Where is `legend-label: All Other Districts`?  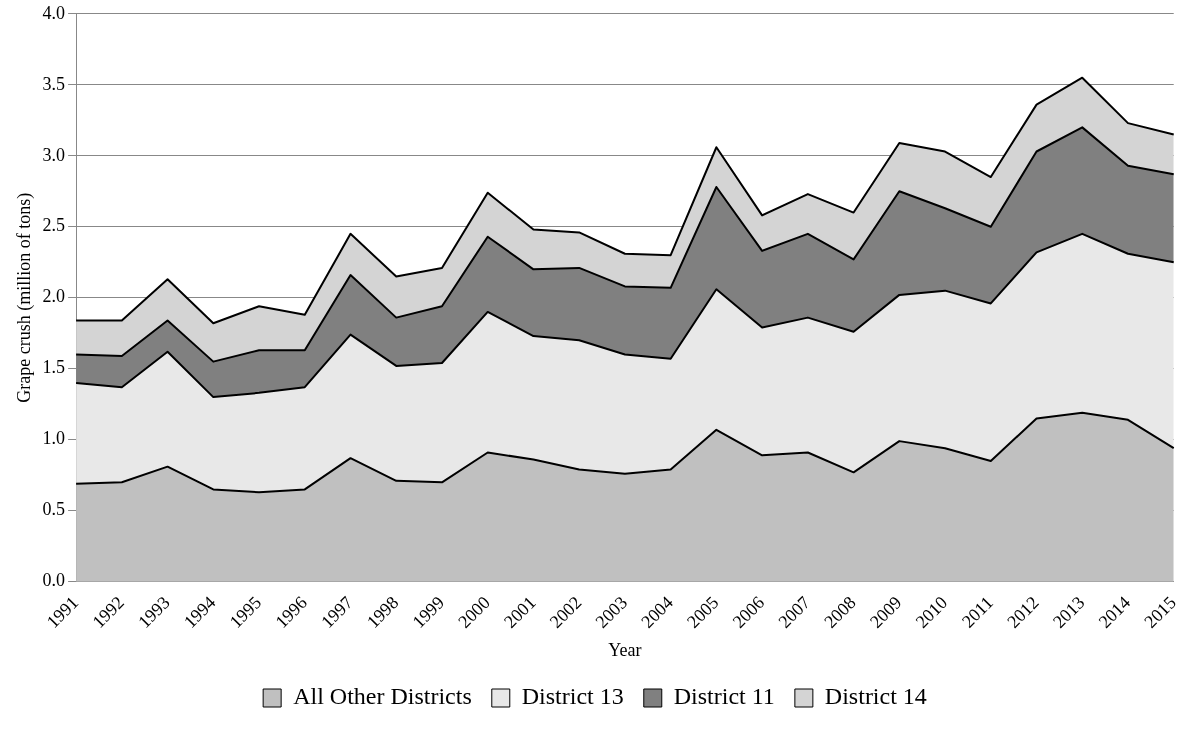 legend-label: All Other Districts is located at coordinates (382, 696).